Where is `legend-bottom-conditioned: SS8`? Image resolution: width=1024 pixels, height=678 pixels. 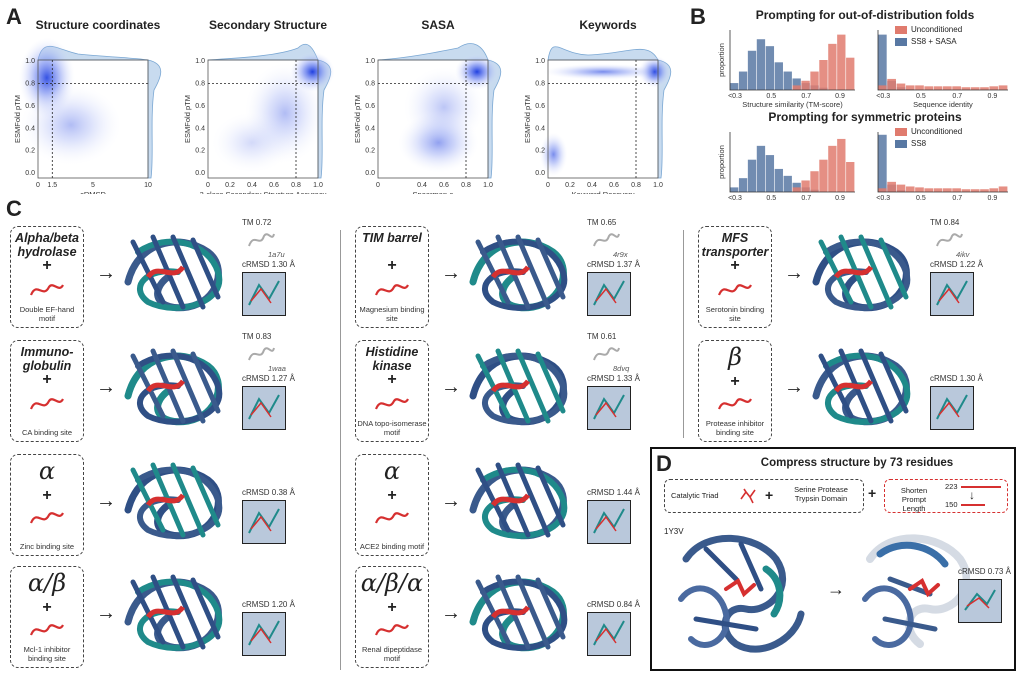
legend-bottom-conditioned: SS8 is located at coordinates (910, 143).